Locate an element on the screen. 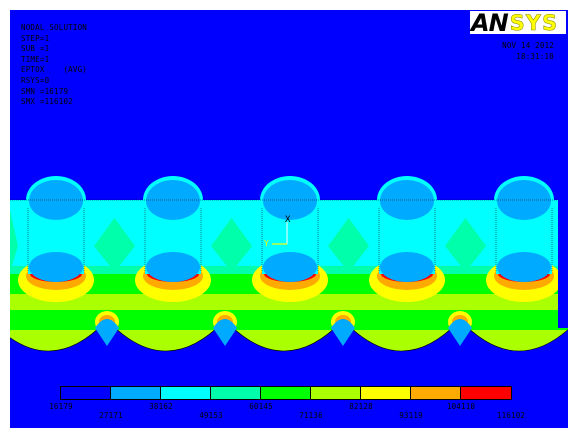 This screenshot has height=438, width=584. right-edge is located at coordinates (563, 263).